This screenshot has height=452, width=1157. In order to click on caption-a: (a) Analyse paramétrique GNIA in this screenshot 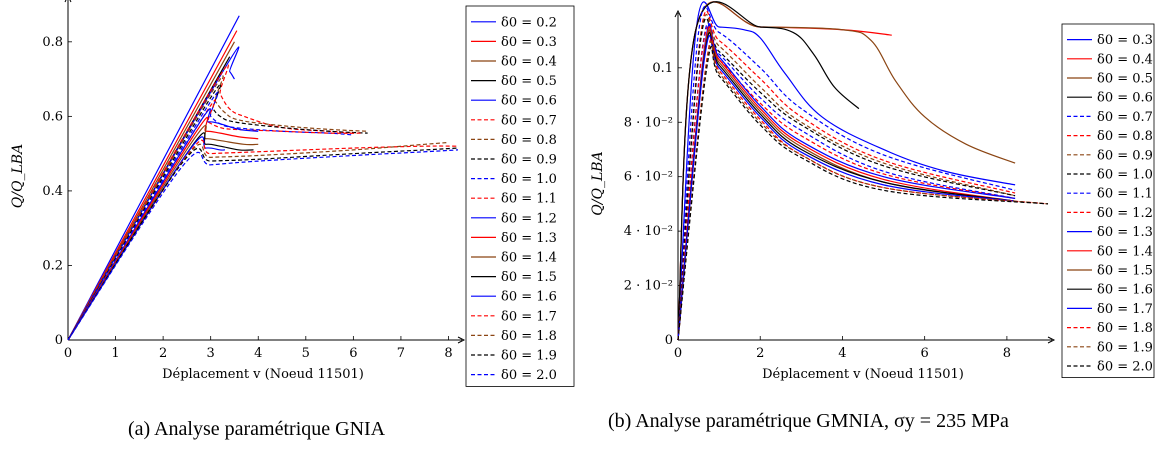, I will do `click(257, 429)`.